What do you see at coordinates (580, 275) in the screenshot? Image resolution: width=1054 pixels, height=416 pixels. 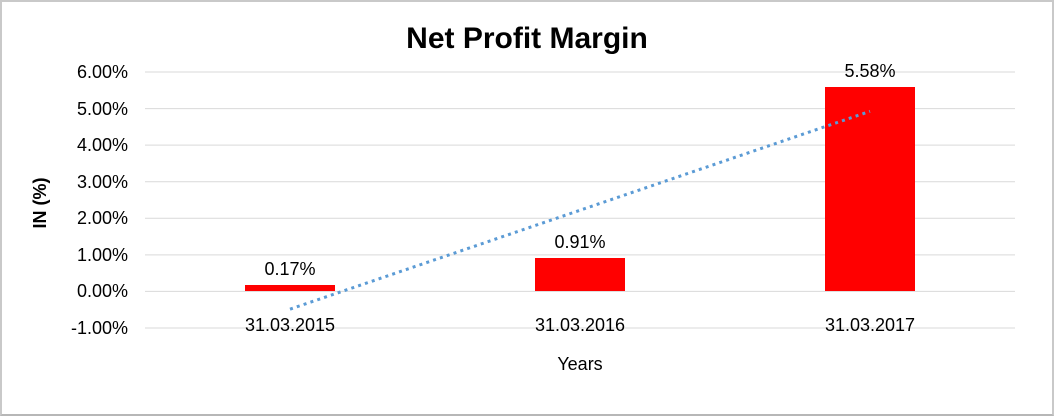 I see `bar-31.03.2016` at bounding box center [580, 275].